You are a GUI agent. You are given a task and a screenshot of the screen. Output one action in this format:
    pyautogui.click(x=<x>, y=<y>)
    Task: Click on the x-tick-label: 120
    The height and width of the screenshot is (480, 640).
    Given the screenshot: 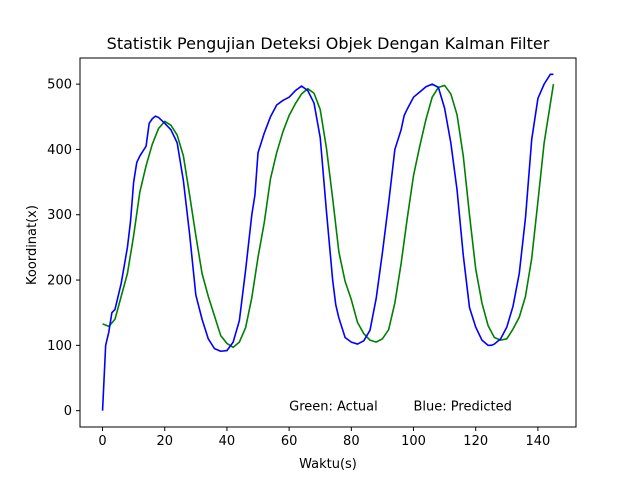 What is the action you would take?
    pyautogui.click(x=475, y=441)
    